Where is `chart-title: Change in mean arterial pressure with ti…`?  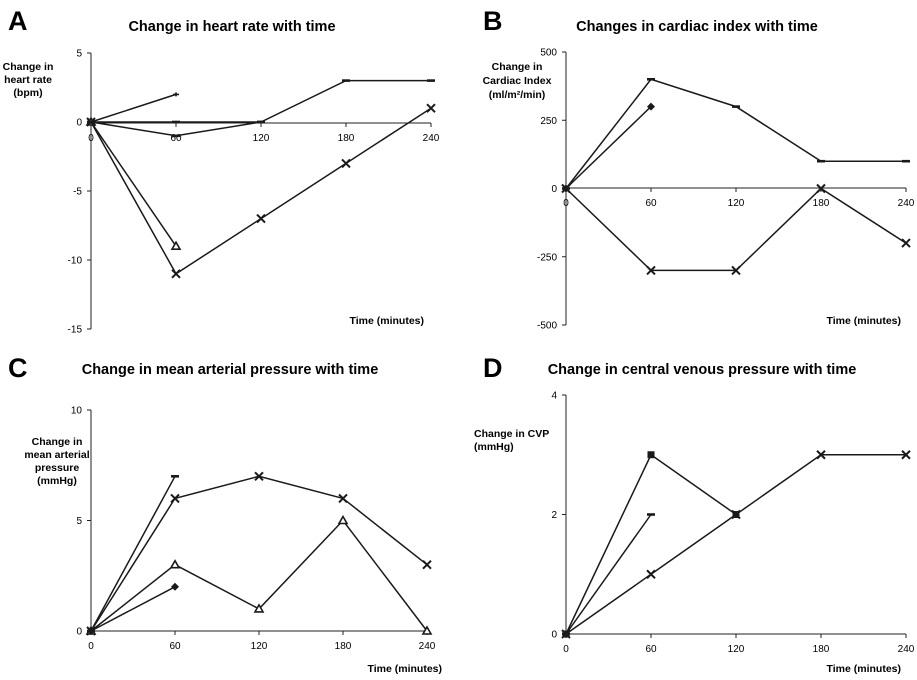
chart-title: Change in mean arterial pressure with ti… is located at coordinates (230, 370).